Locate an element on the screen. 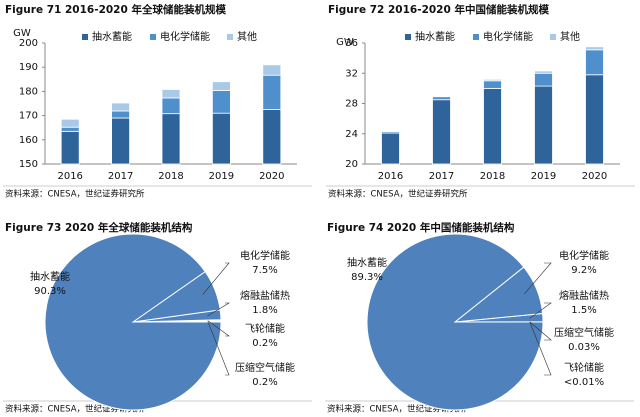  y-tick-label: 36 is located at coordinates (351, 43).